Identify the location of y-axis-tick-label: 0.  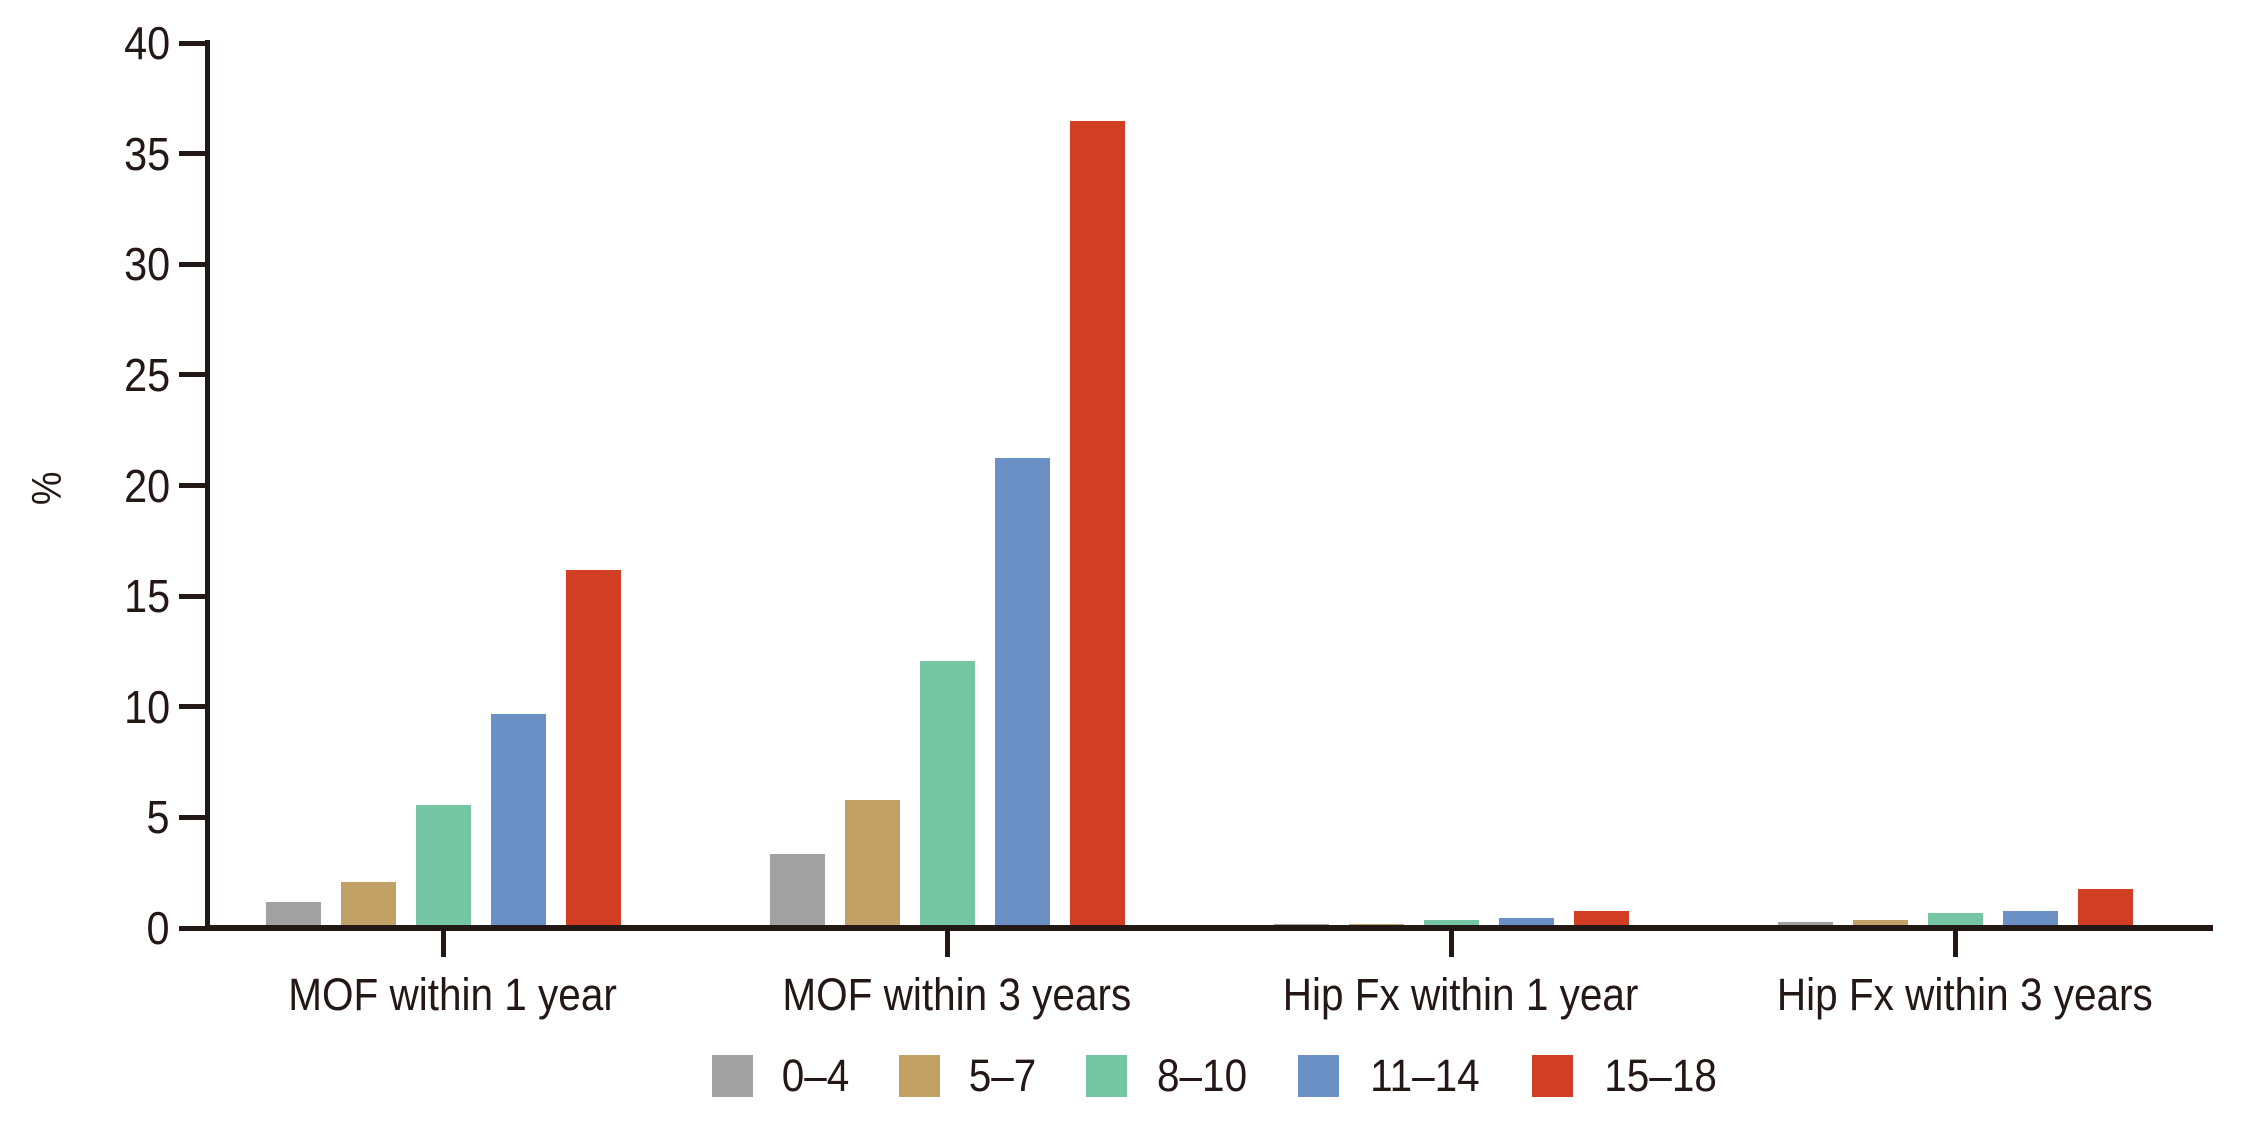
(100, 928).